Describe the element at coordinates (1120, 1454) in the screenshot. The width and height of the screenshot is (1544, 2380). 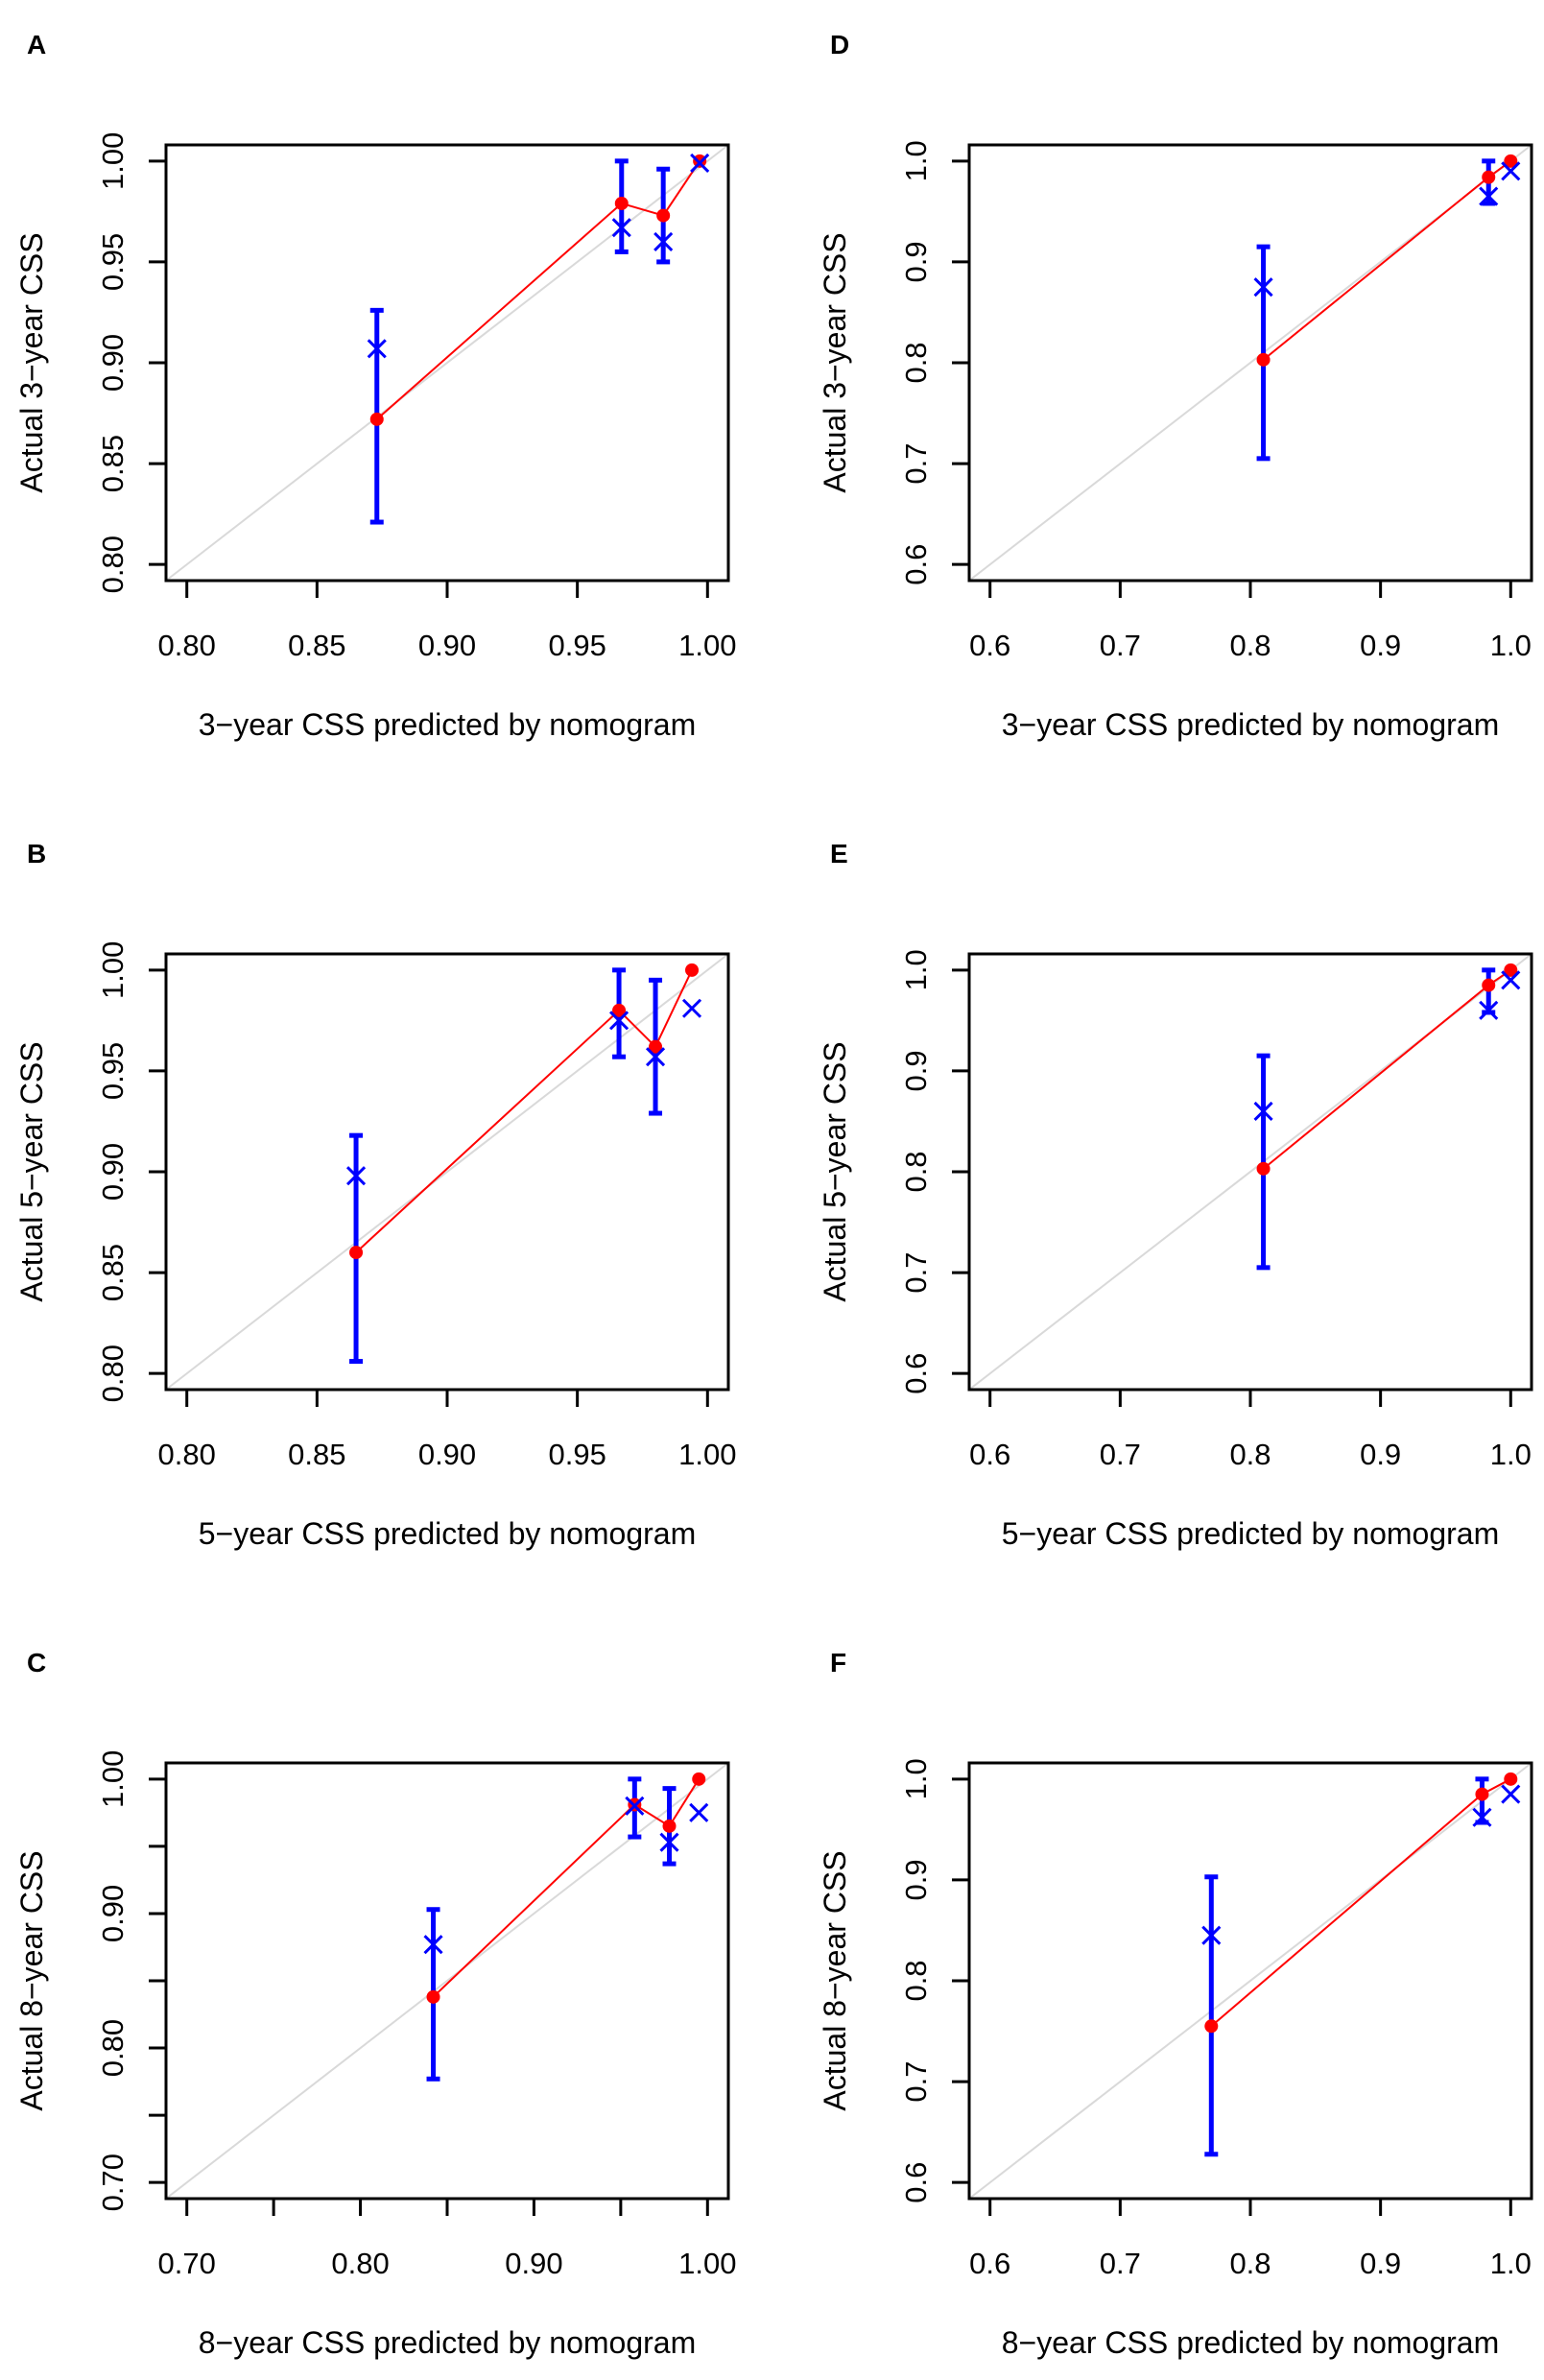
I see `x-tick-label: 0.7` at that location.